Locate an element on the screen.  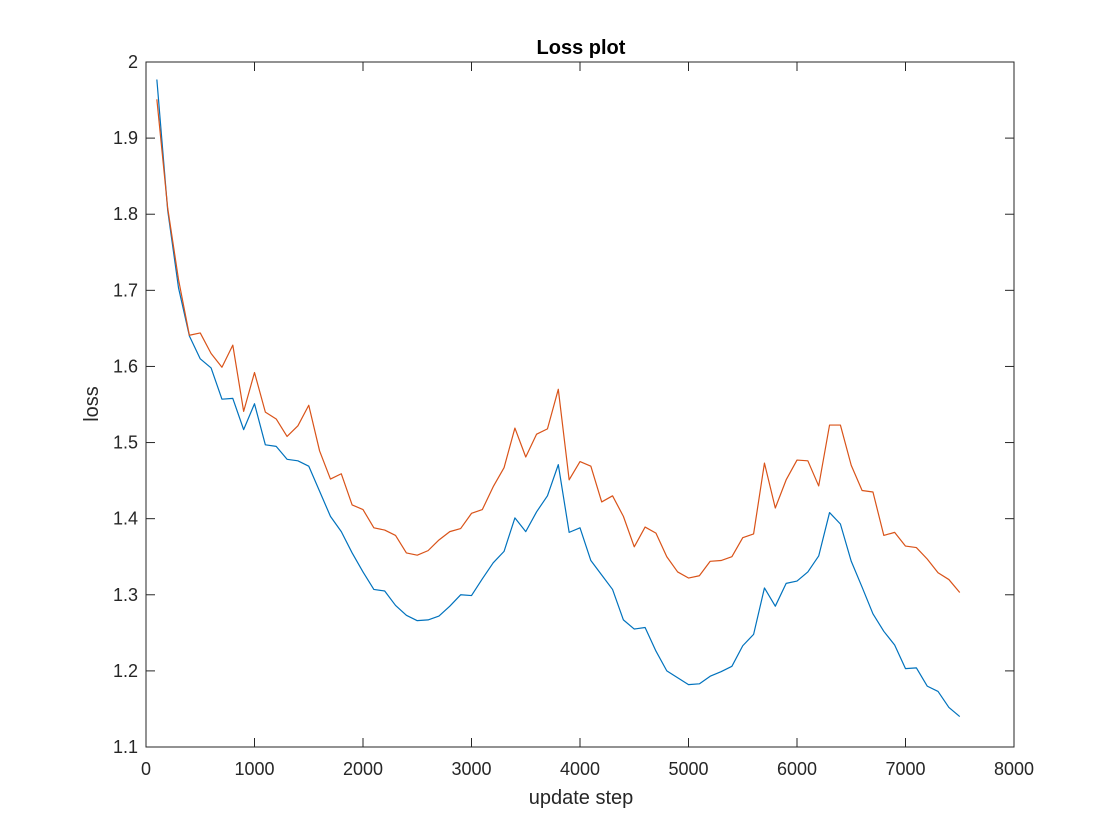
x-tick-label: 8000 is located at coordinates (1014, 769).